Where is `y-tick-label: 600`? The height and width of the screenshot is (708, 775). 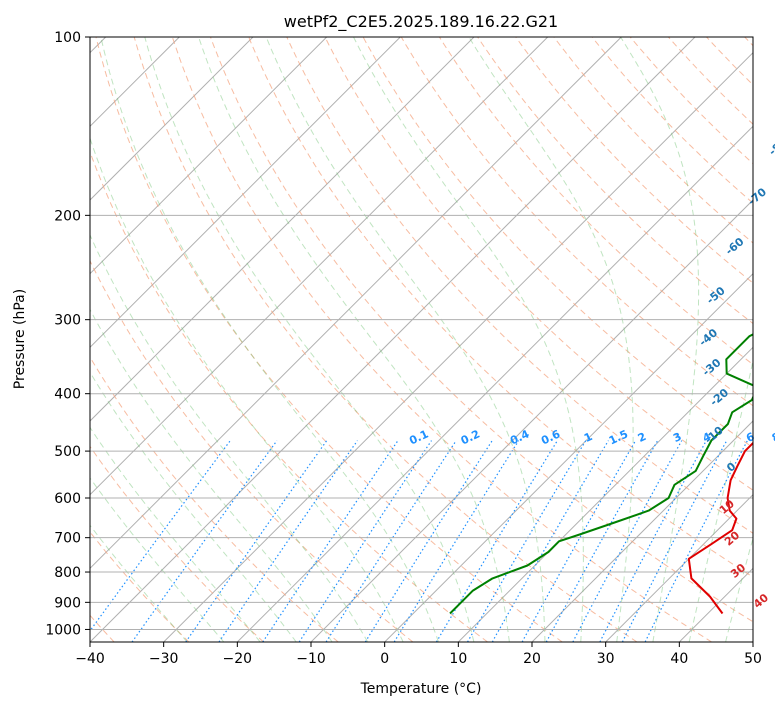 y-tick-label: 600 is located at coordinates (67, 499).